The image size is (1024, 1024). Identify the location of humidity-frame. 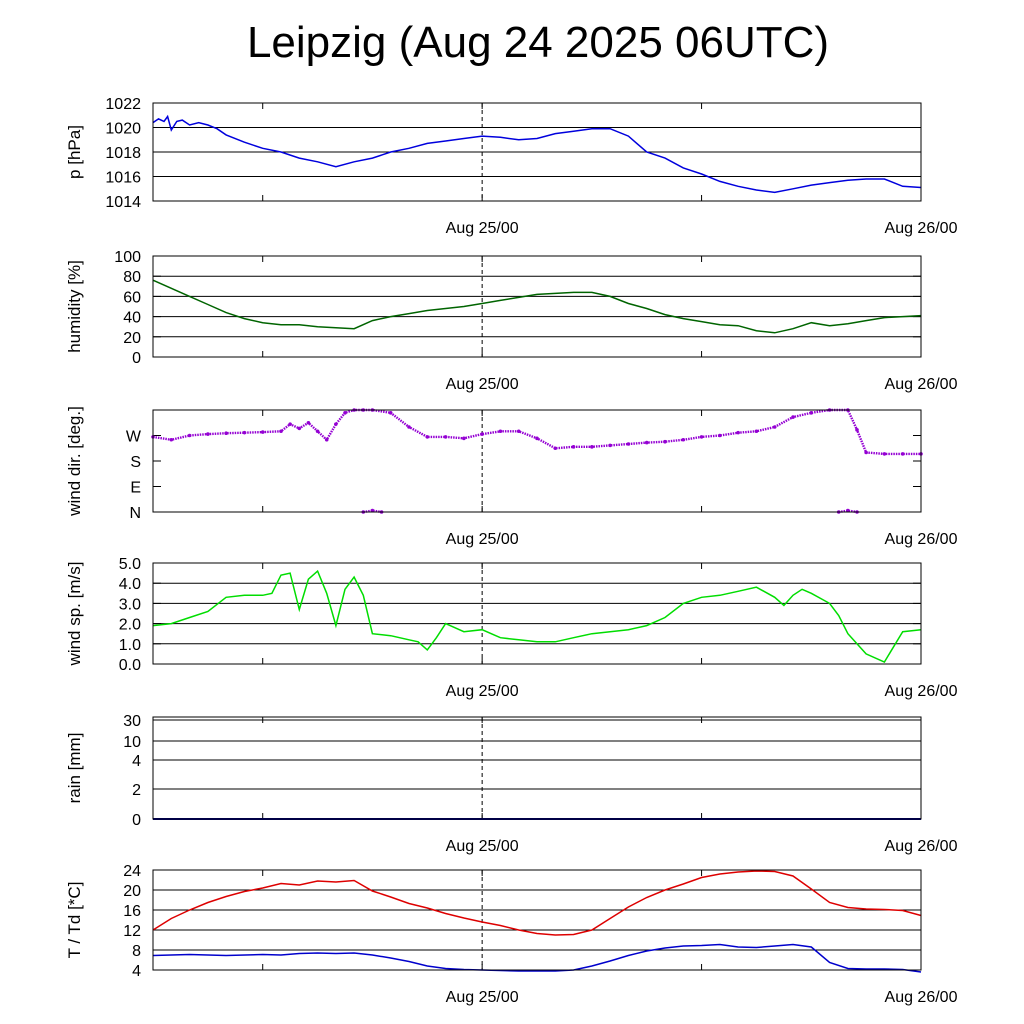
(537, 306).